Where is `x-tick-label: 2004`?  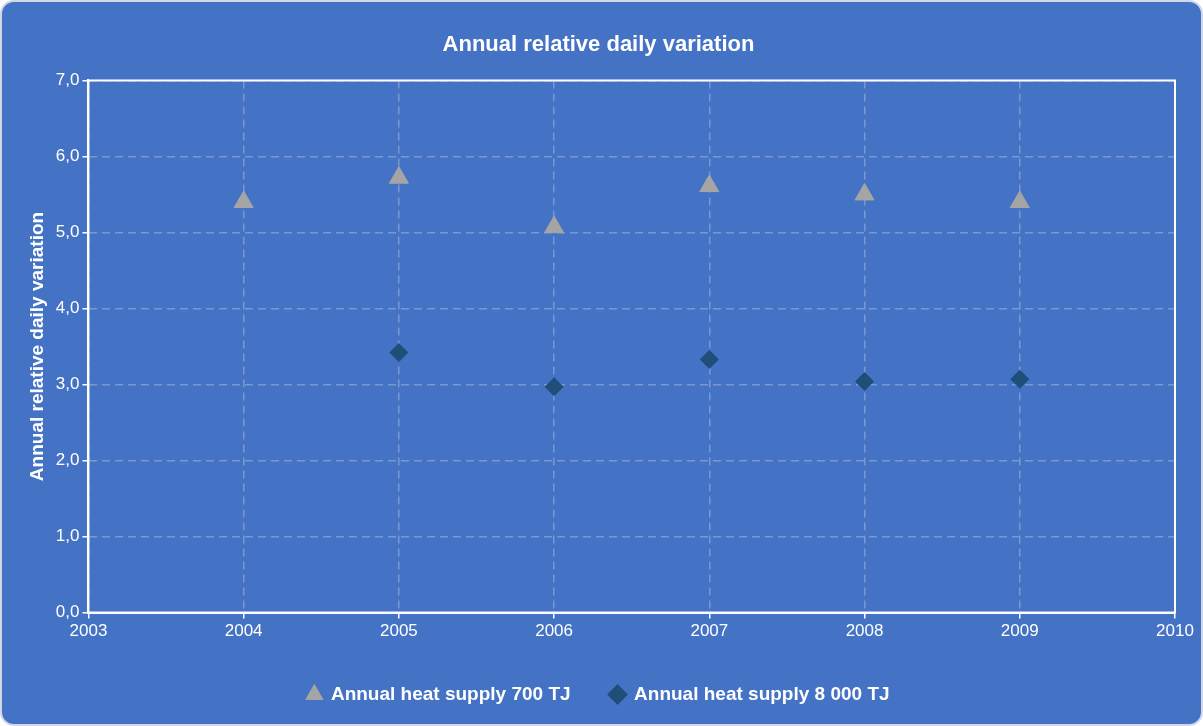
x-tick-label: 2004 is located at coordinates (243, 631).